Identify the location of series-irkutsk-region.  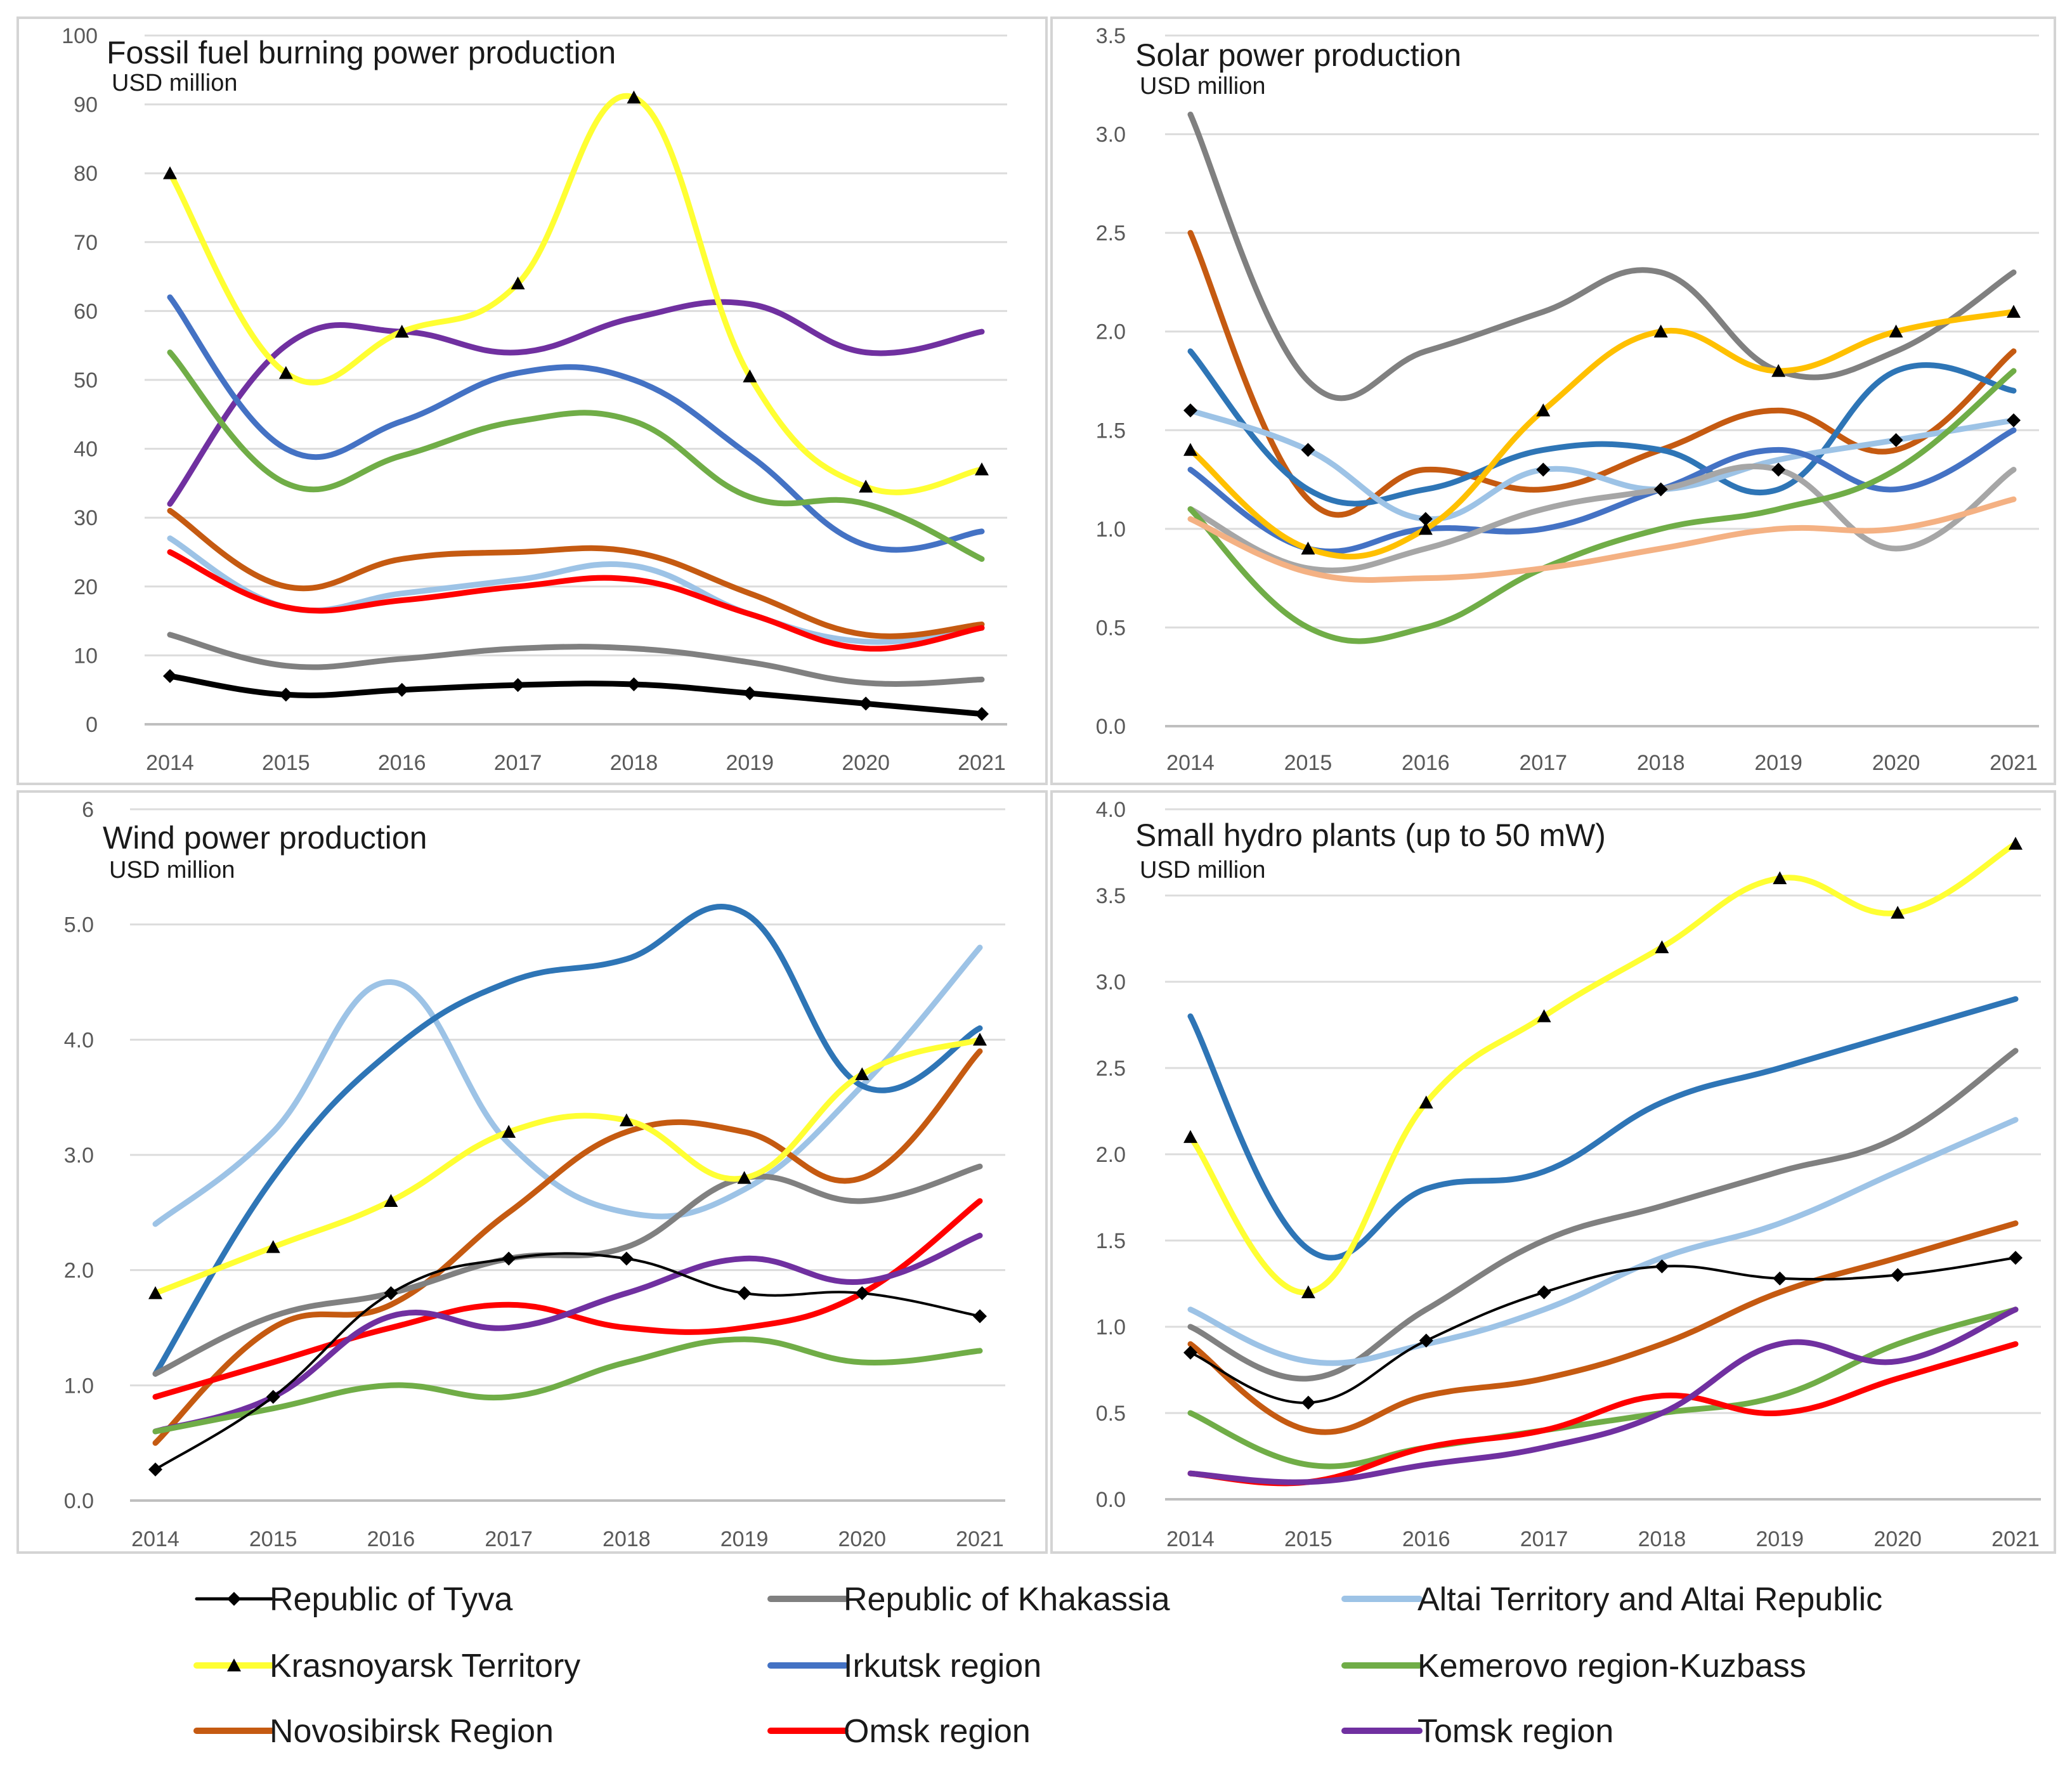
(567, 1140).